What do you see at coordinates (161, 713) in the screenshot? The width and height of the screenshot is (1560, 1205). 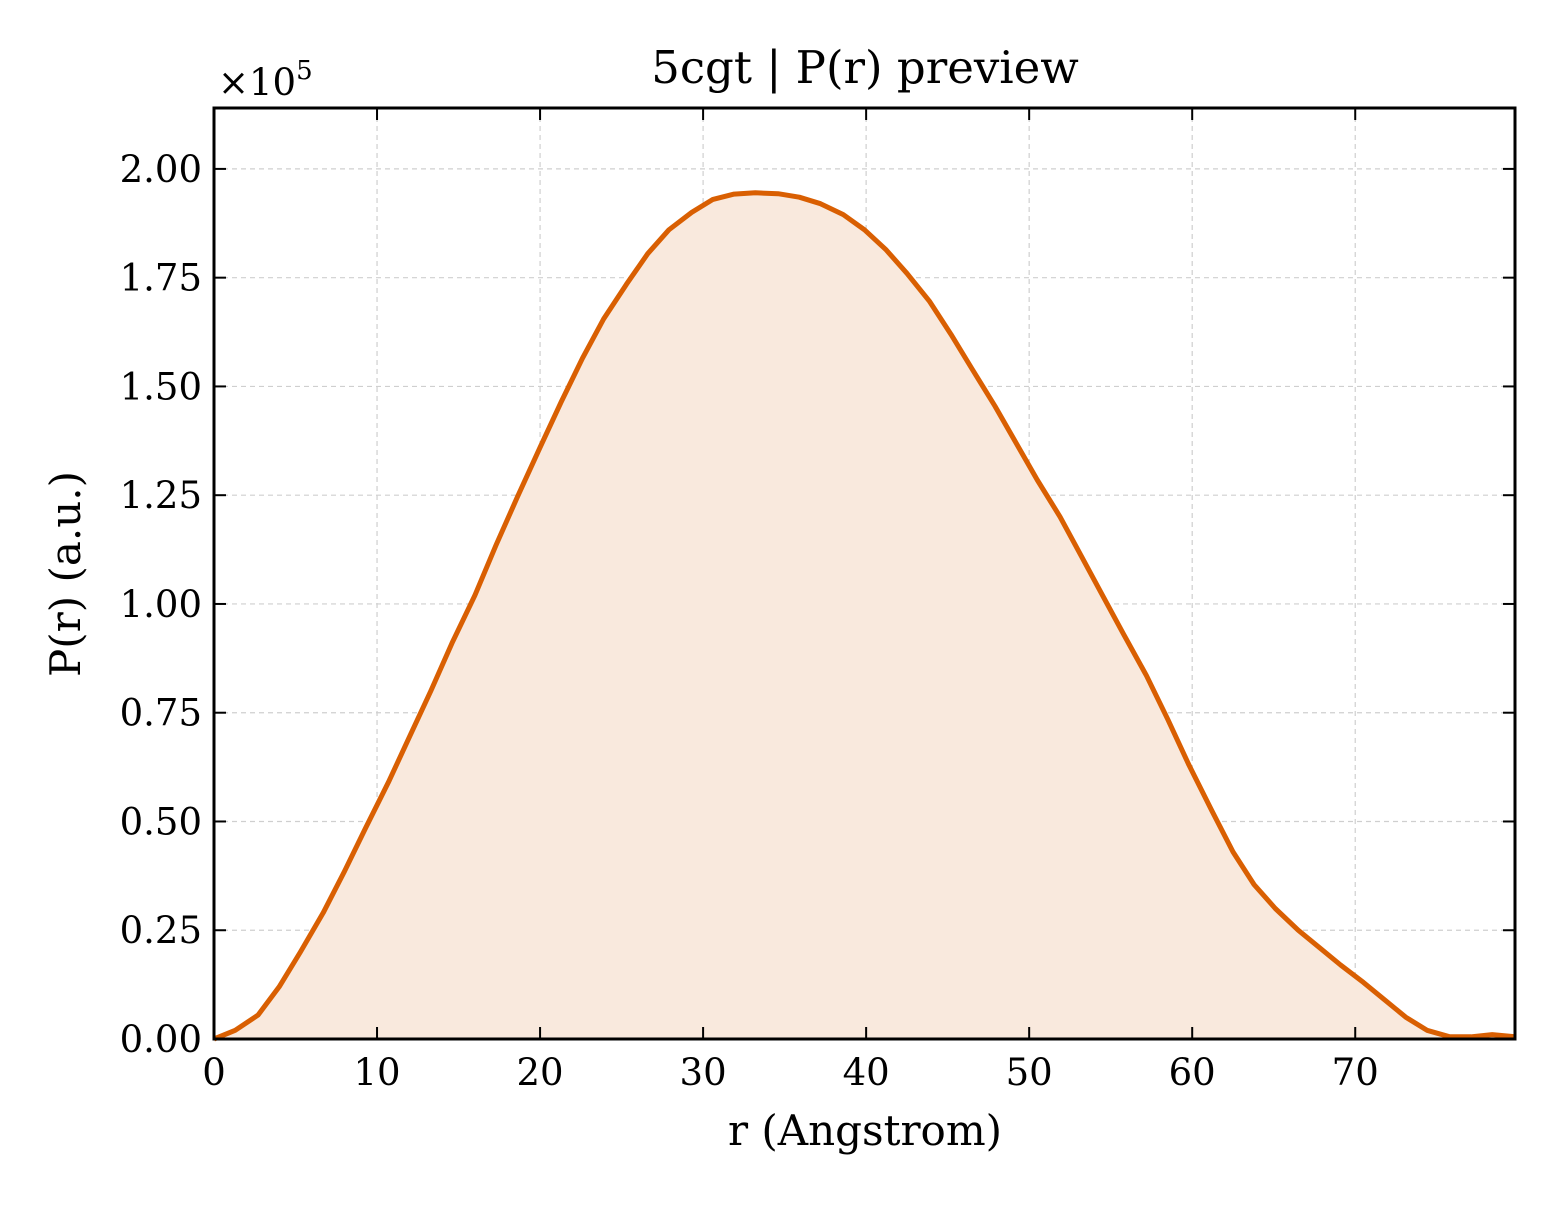 I see `y-tick-label: 0.75` at bounding box center [161, 713].